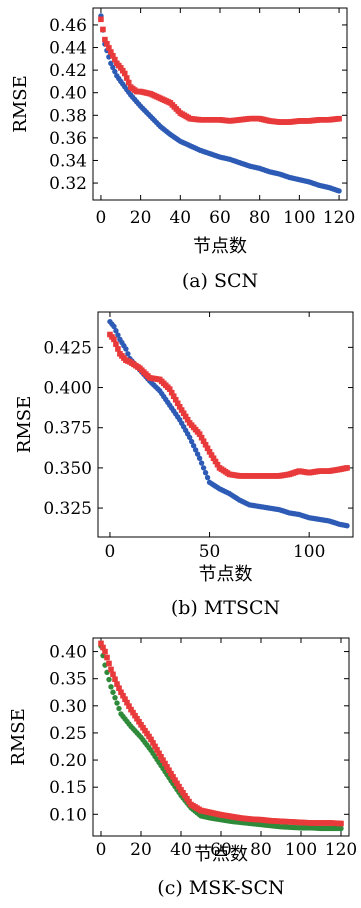  Describe the element at coordinates (68, 761) in the screenshot. I see `y-tick-label: 0.20` at that location.